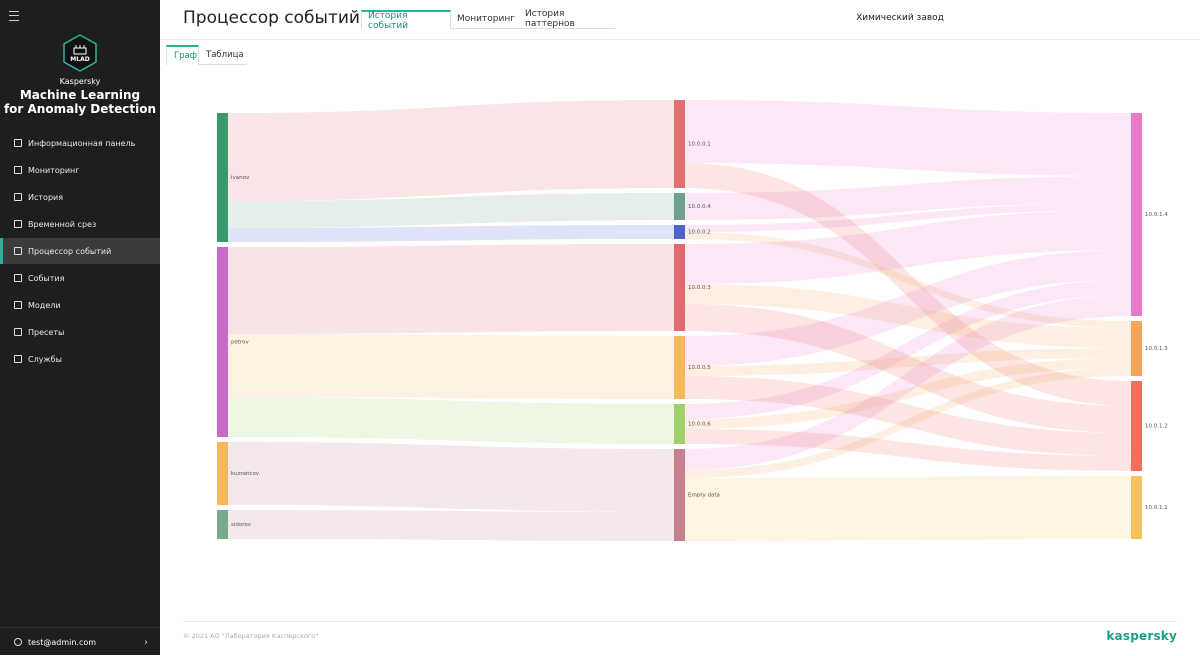  I want to click on vtab: Граф, so click(182, 55).